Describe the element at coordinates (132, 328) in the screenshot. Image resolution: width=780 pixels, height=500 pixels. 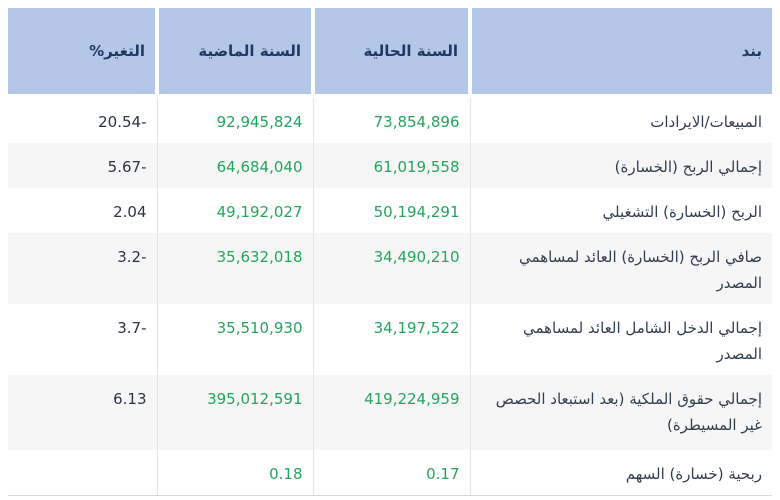
I see `change-percent-value: -3.7` at that location.